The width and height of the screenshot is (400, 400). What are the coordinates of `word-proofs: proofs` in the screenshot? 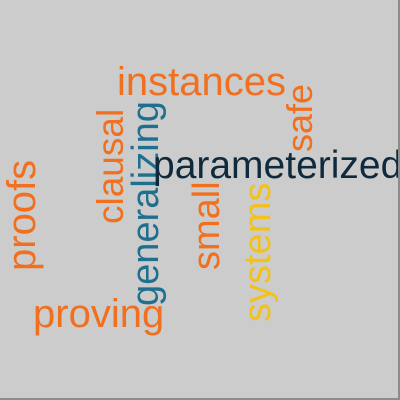 It's located at (22, 215).